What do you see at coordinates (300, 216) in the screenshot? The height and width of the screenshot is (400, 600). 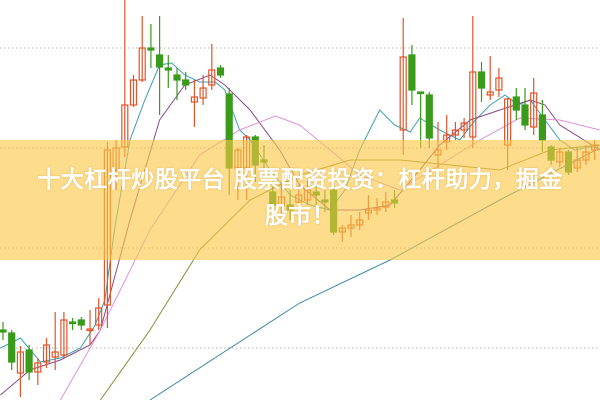 I see `headline-line-2: 股市！` at bounding box center [300, 216].